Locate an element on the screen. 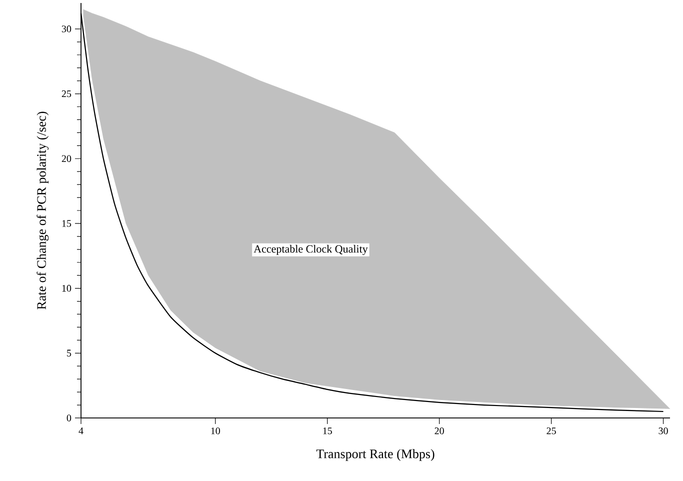  y-tick-label: 0 is located at coordinates (69, 418).